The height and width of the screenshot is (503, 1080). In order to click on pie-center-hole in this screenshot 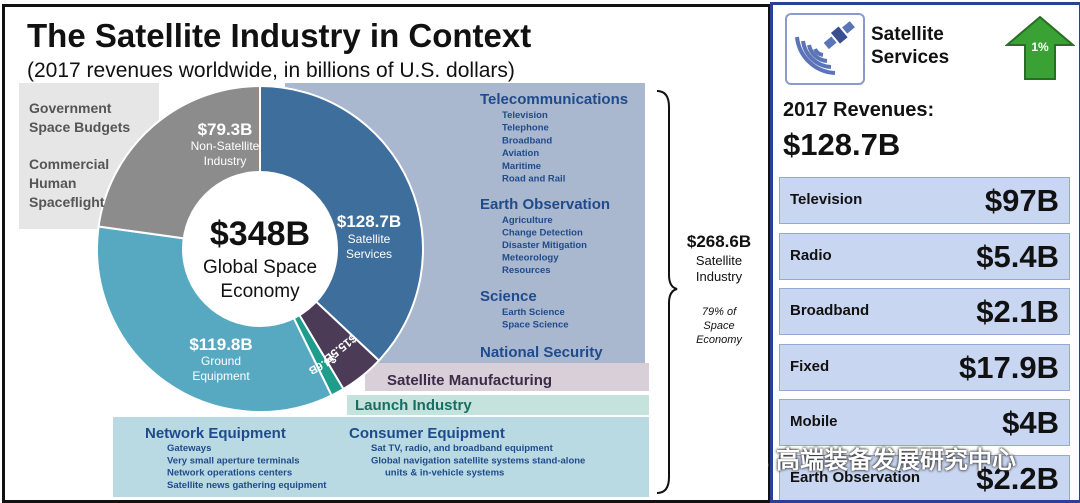, I will do `click(260, 249)`.